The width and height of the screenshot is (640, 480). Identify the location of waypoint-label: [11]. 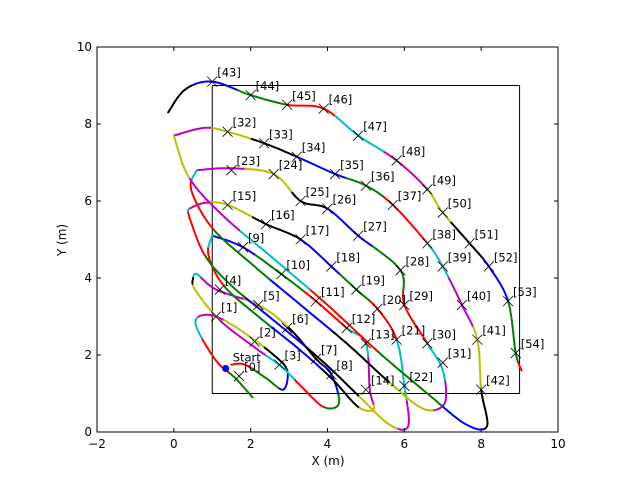
(333, 292).